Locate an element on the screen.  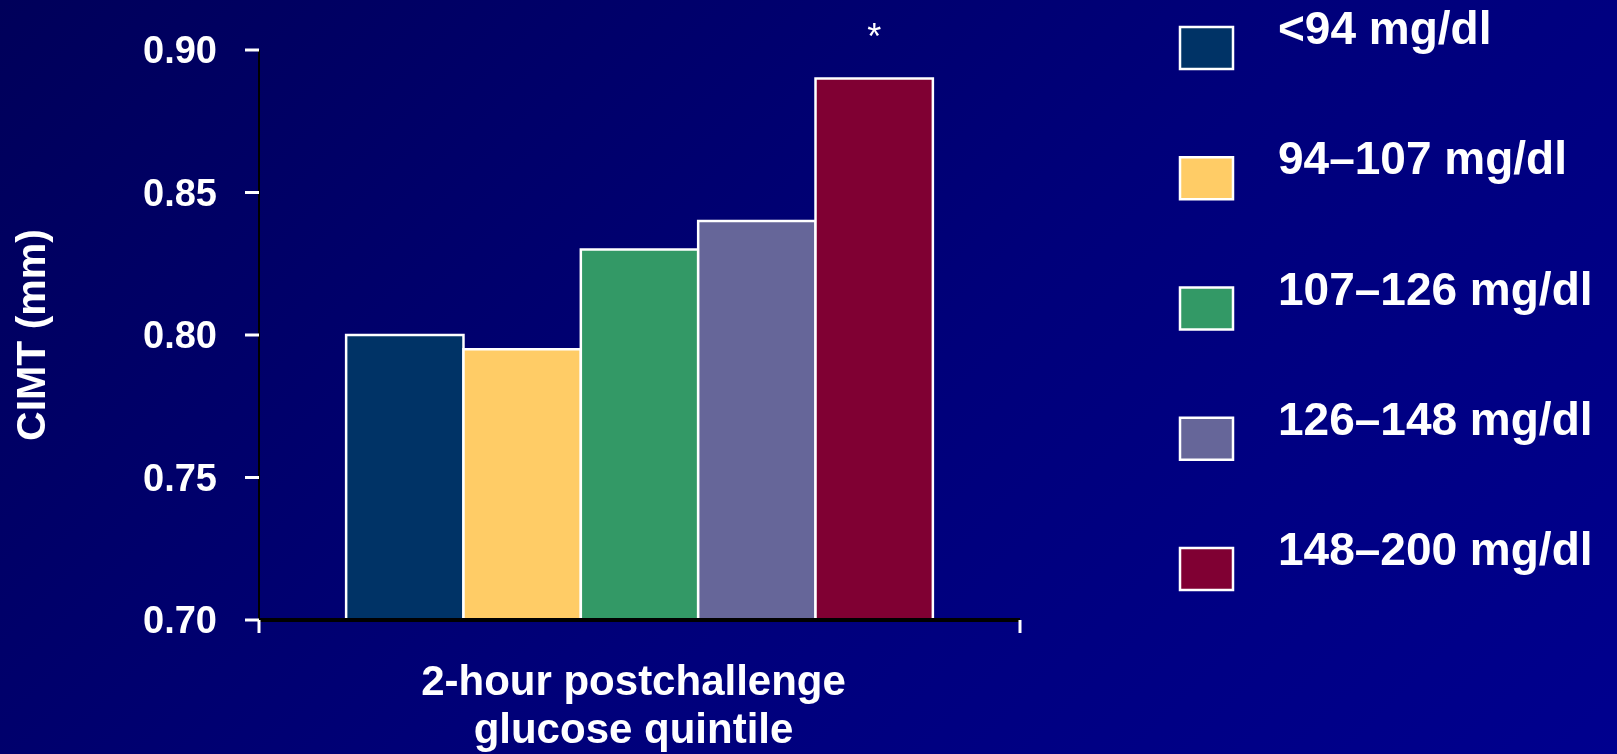
y-tick-label: 0.85 is located at coordinates (180, 192).